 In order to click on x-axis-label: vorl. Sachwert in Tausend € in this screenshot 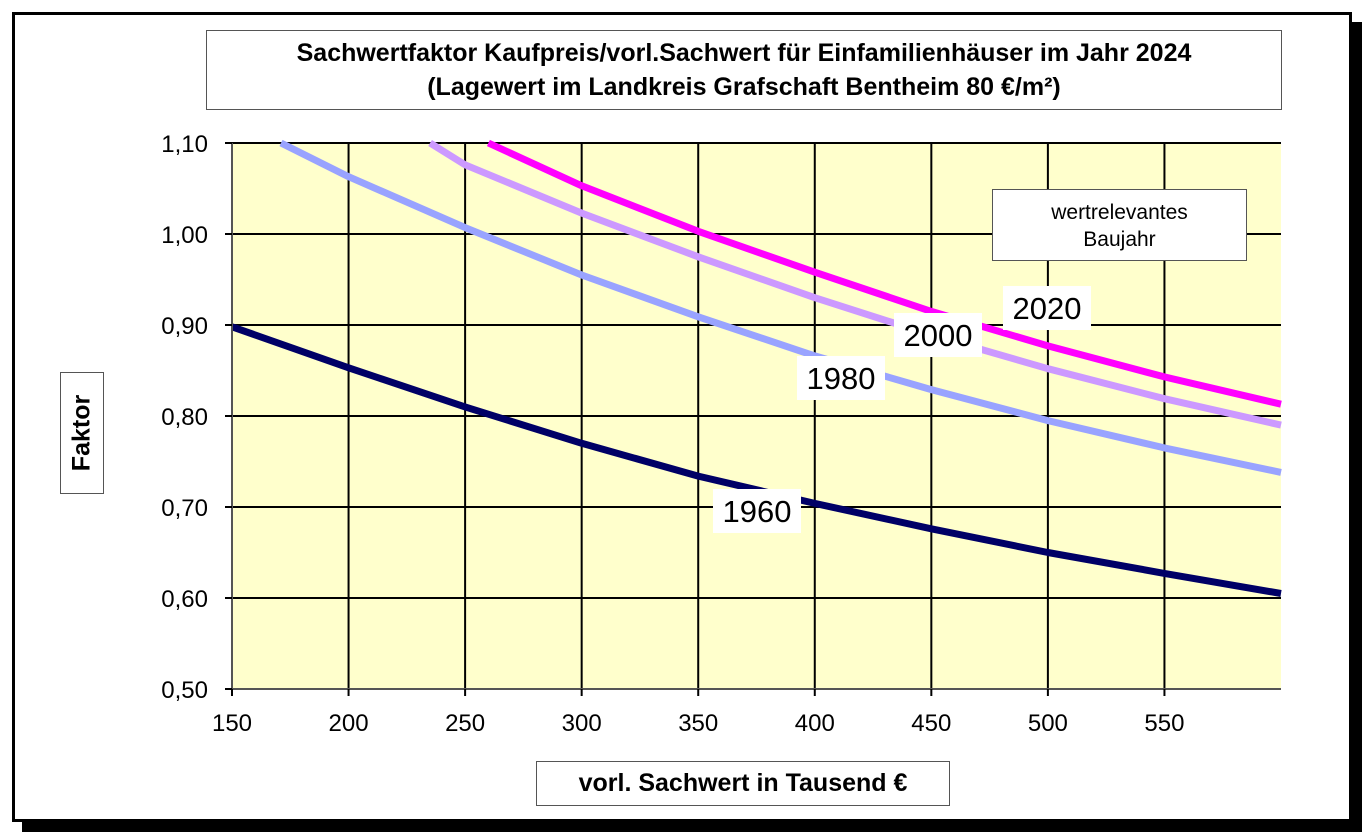, I will do `click(743, 783)`.